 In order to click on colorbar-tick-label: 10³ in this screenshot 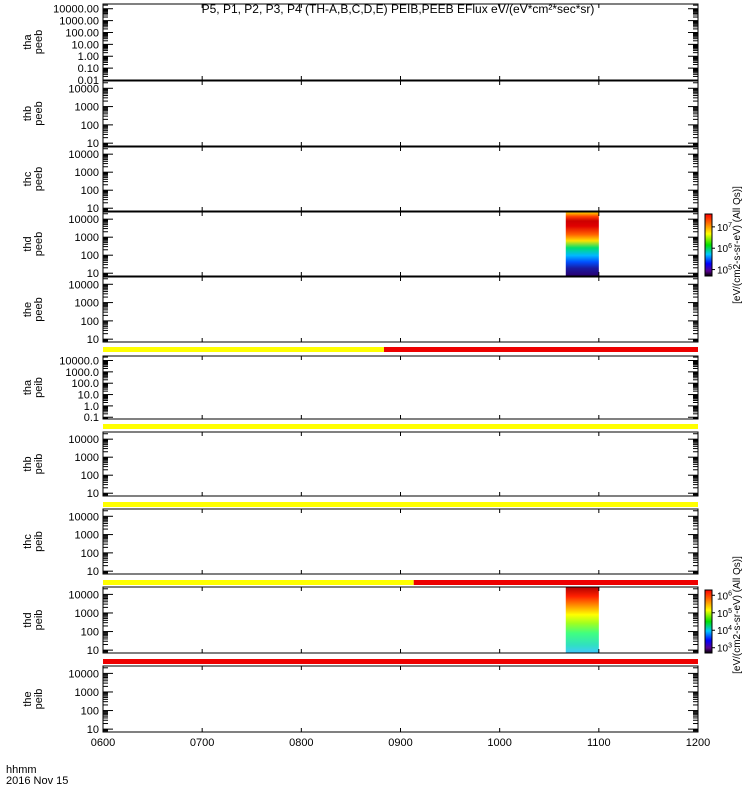, I will do `click(724, 649)`.